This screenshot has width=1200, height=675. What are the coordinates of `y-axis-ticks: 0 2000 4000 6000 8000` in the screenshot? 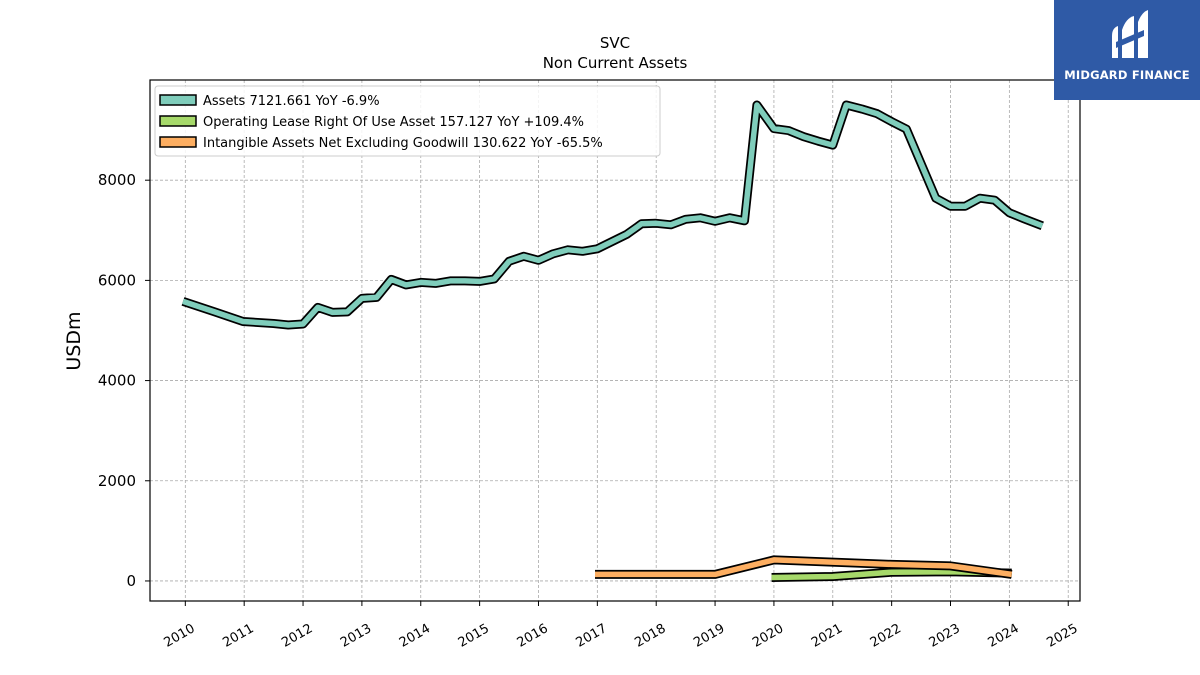 It's located at (124, 380).